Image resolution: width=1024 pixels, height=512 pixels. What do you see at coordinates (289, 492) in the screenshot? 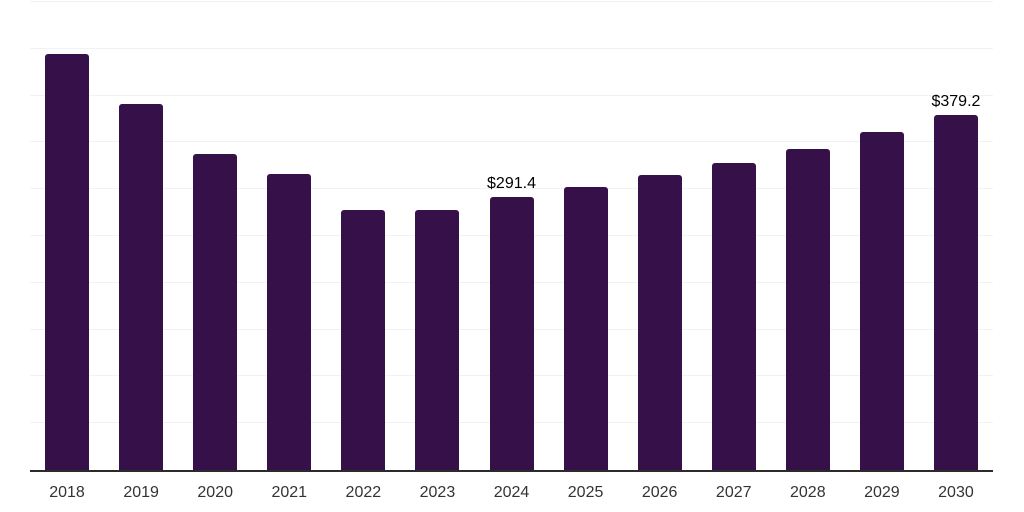
I see `x-axis-tick-label: 2021` at bounding box center [289, 492].